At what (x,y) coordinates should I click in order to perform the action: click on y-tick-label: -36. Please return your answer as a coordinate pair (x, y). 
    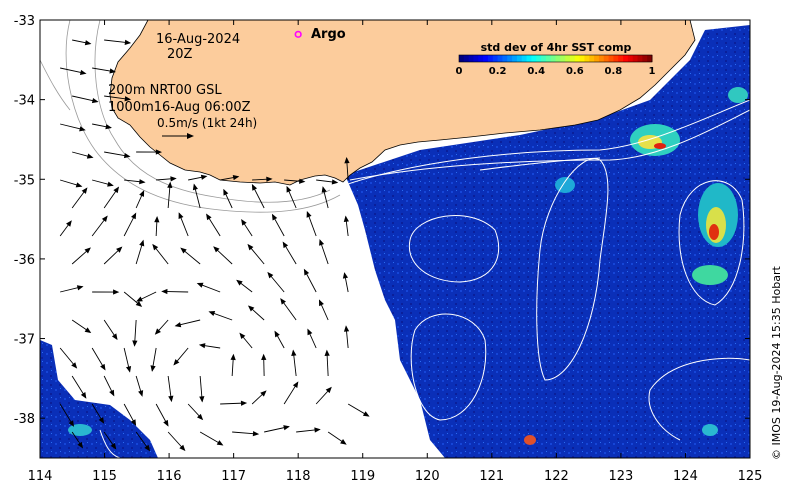
    Looking at the image, I should click on (24, 260).